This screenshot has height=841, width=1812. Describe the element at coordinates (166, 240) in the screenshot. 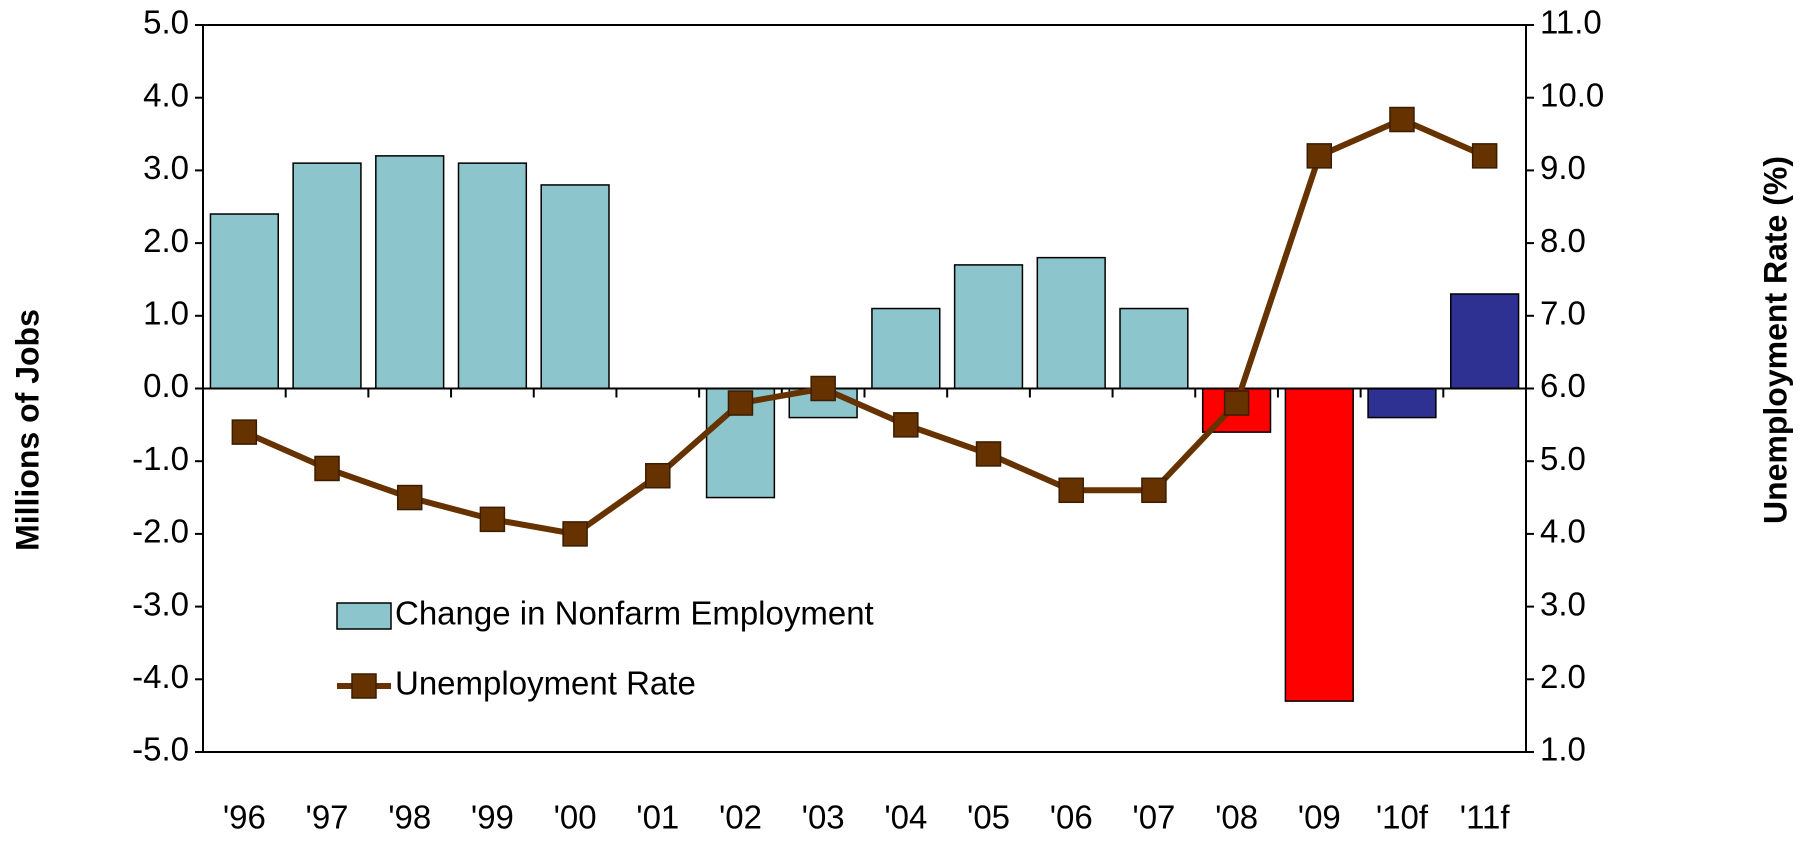

I see `y-tick-label: 2.0` at that location.